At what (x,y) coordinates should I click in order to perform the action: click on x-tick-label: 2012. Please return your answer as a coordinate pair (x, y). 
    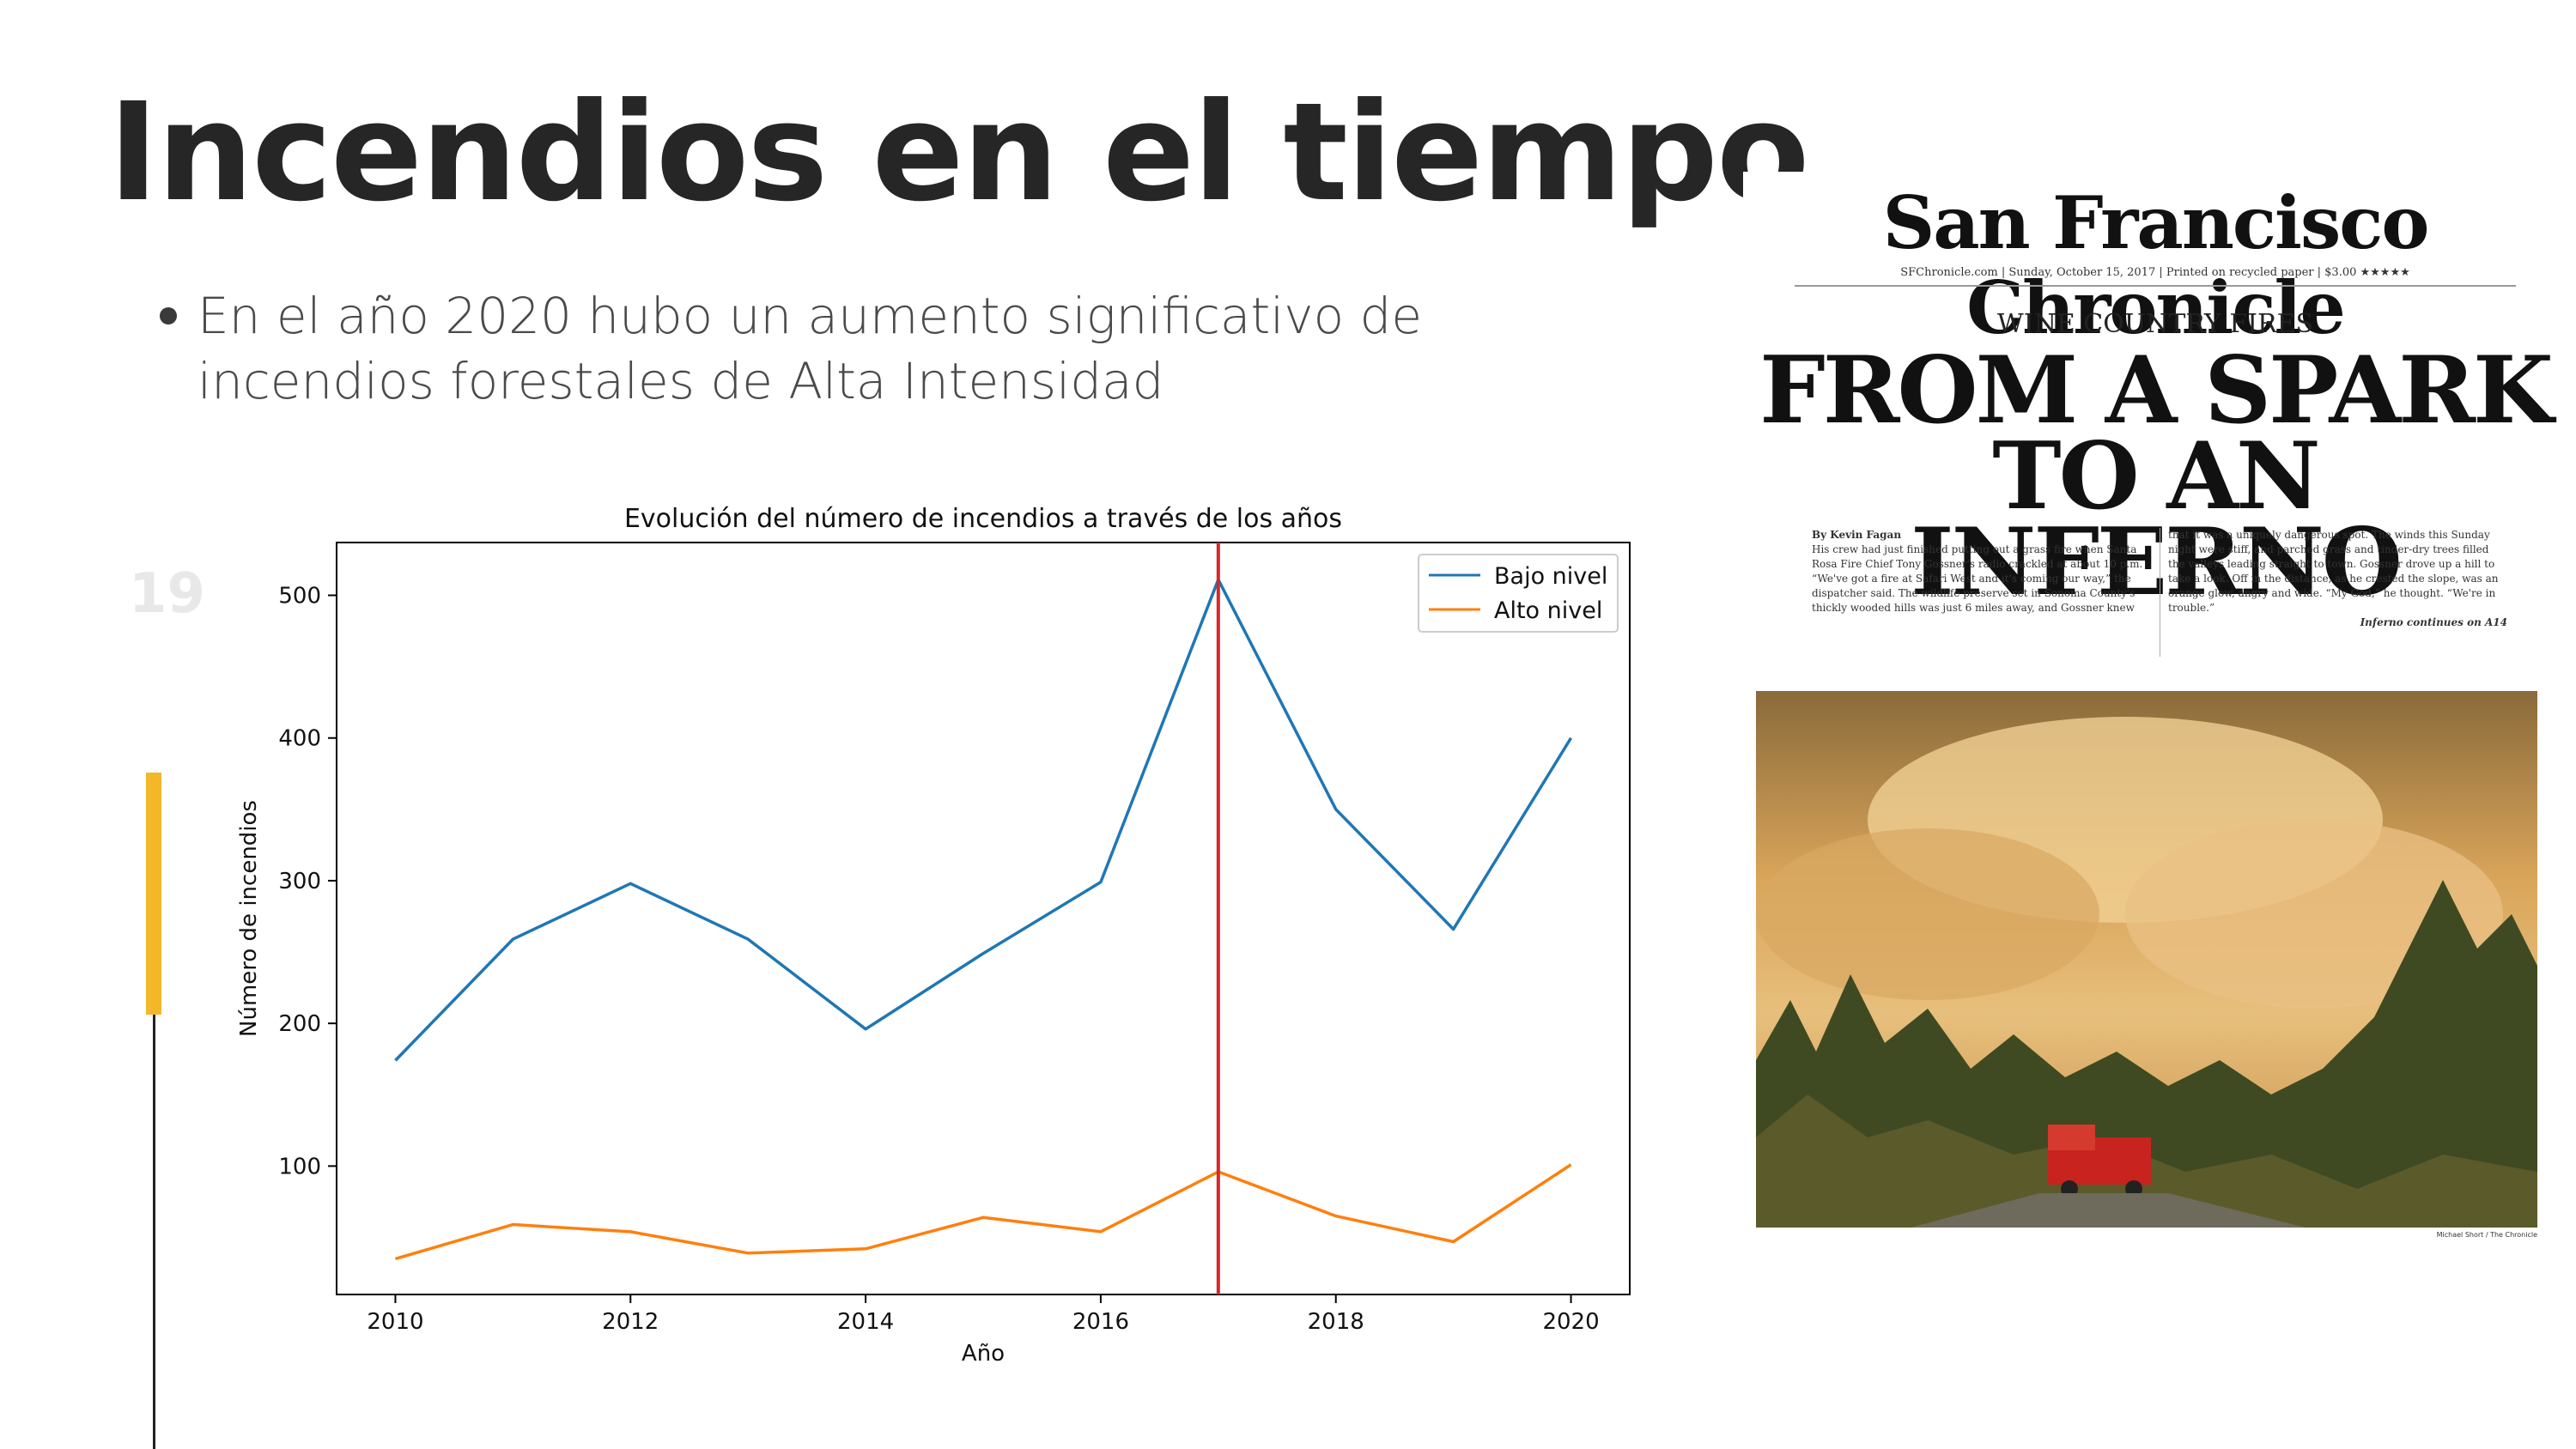
    Looking at the image, I should click on (630, 1322).